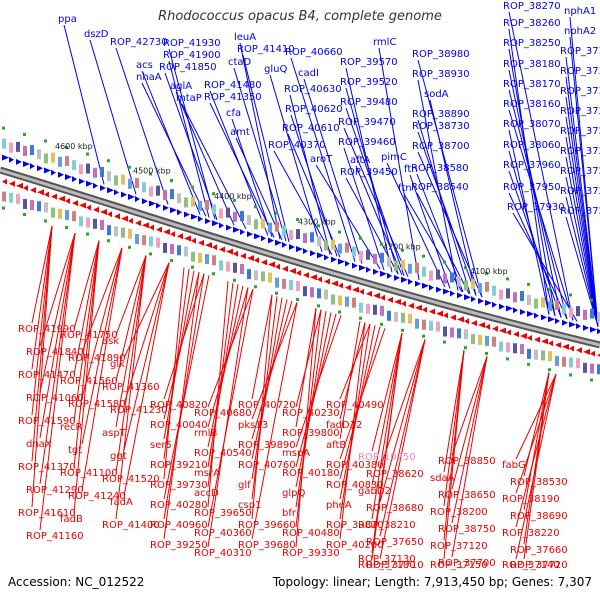  What do you see at coordinates (467, 563) in the screenshot?
I see `bottom-gene-label: ROP_37700` at bounding box center [467, 563].